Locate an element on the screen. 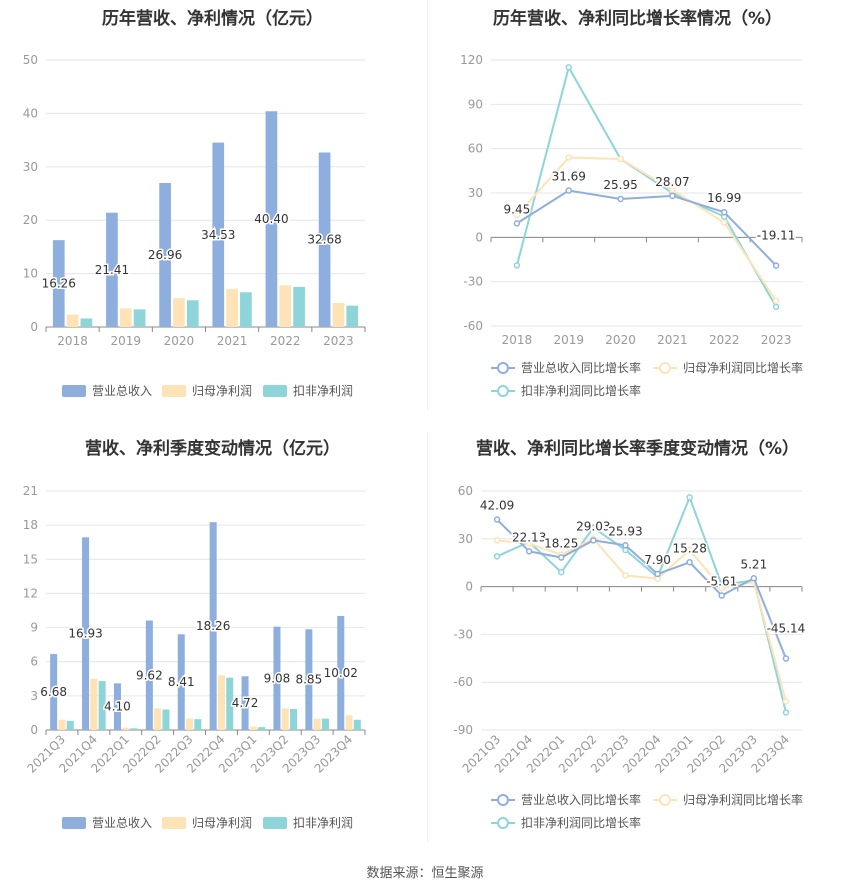  data-label: 9.08 is located at coordinates (277, 678).